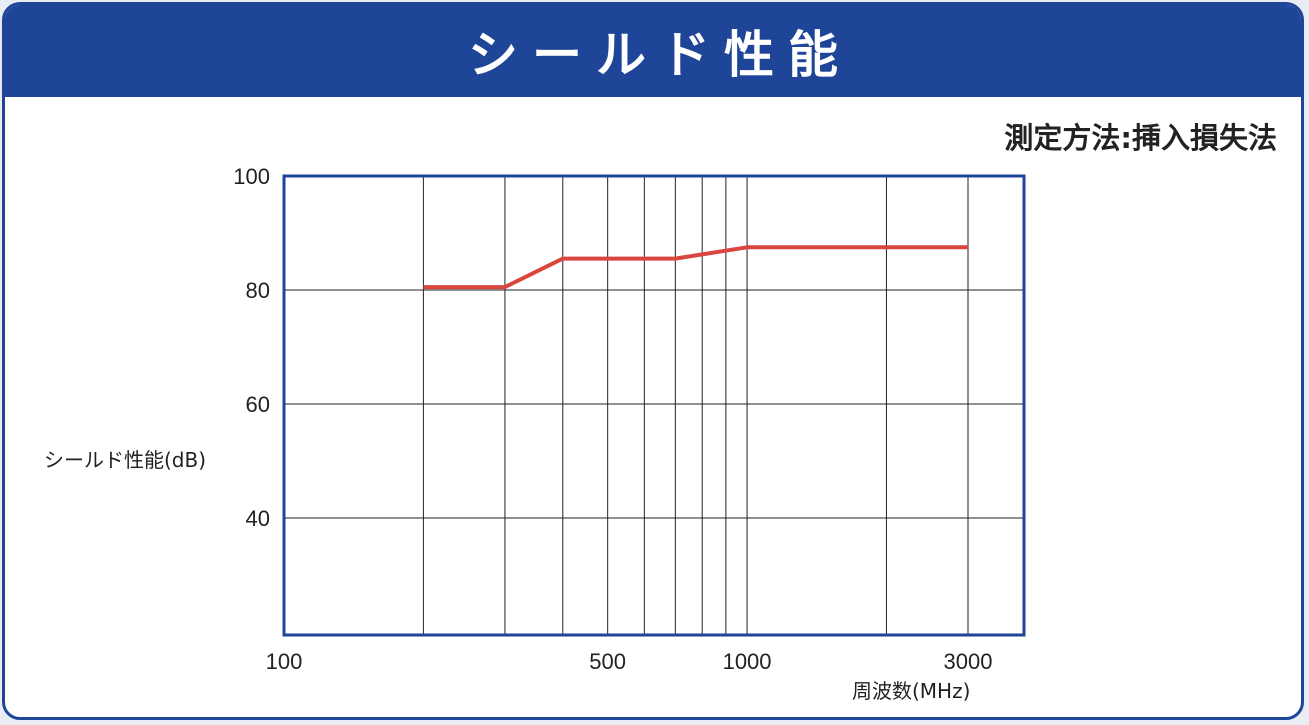 The height and width of the screenshot is (725, 1309). I want to click on y-tick-label: 60, so click(258, 404).